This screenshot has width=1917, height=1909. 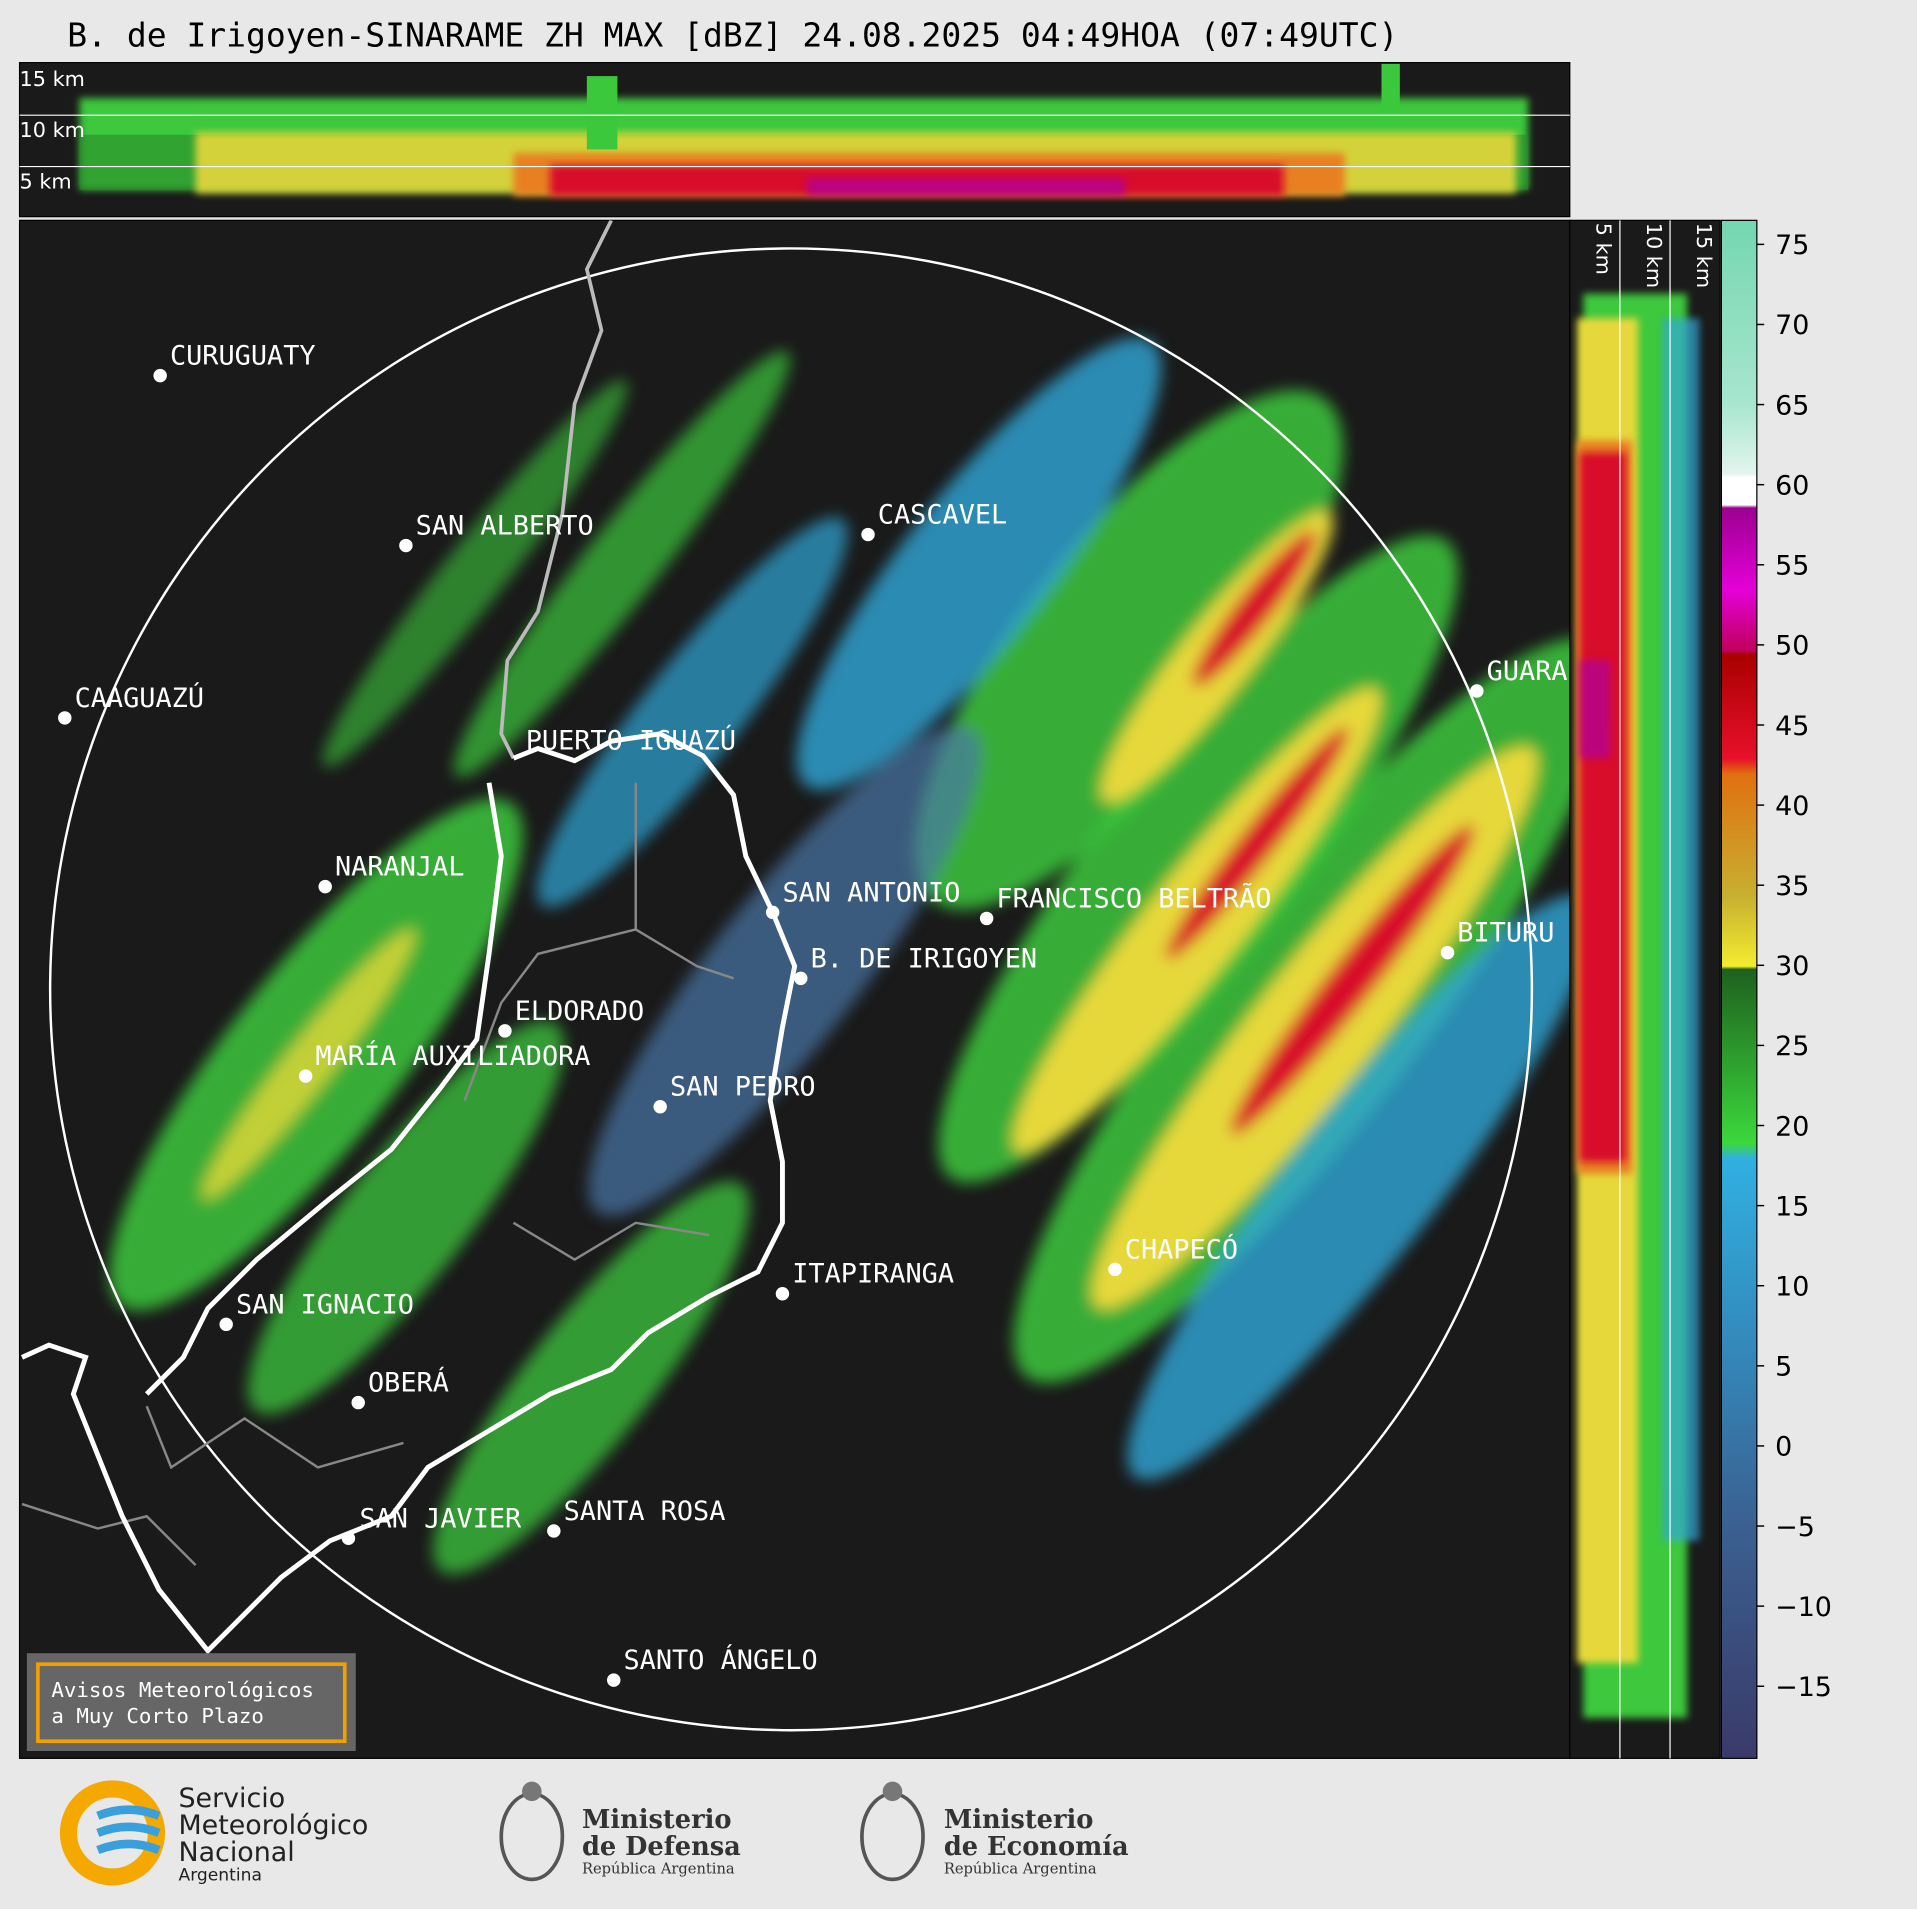 I want to click on logo-text: Servicio, so click(x=231, y=1798).